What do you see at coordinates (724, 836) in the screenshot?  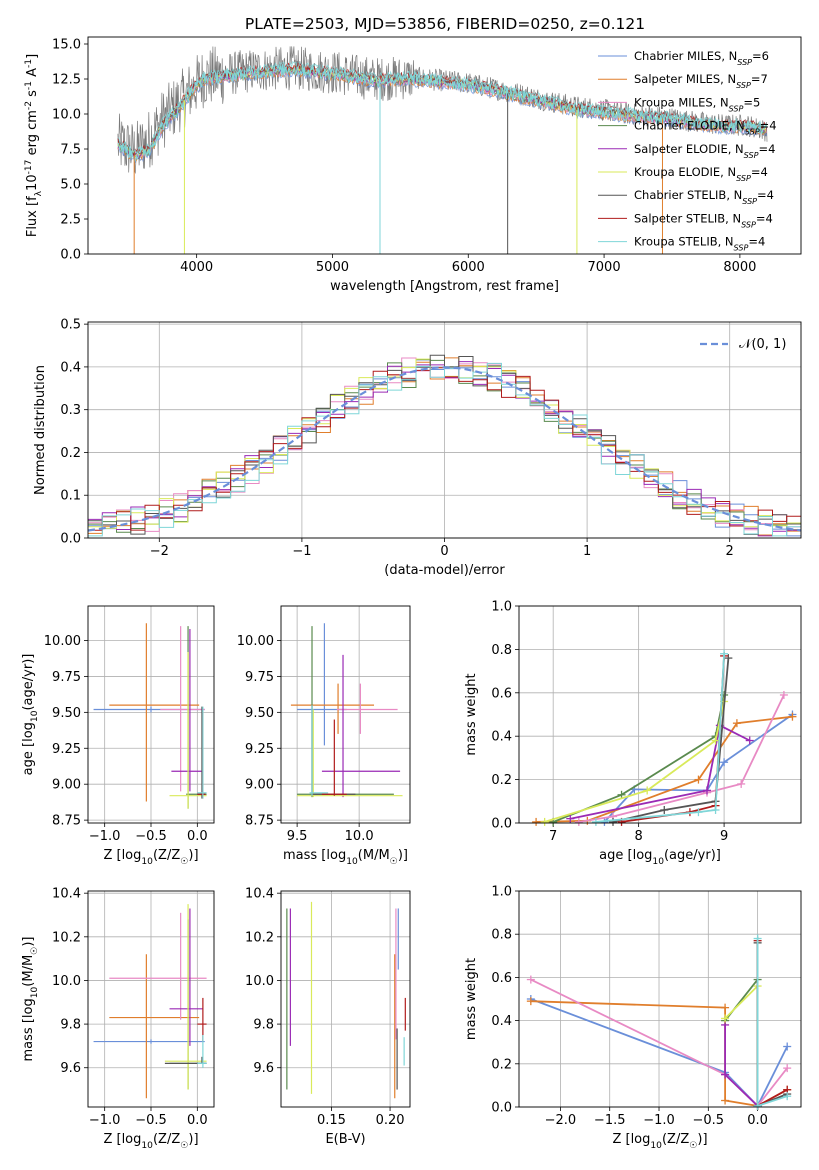 I see `x-tick-label: 9` at bounding box center [724, 836].